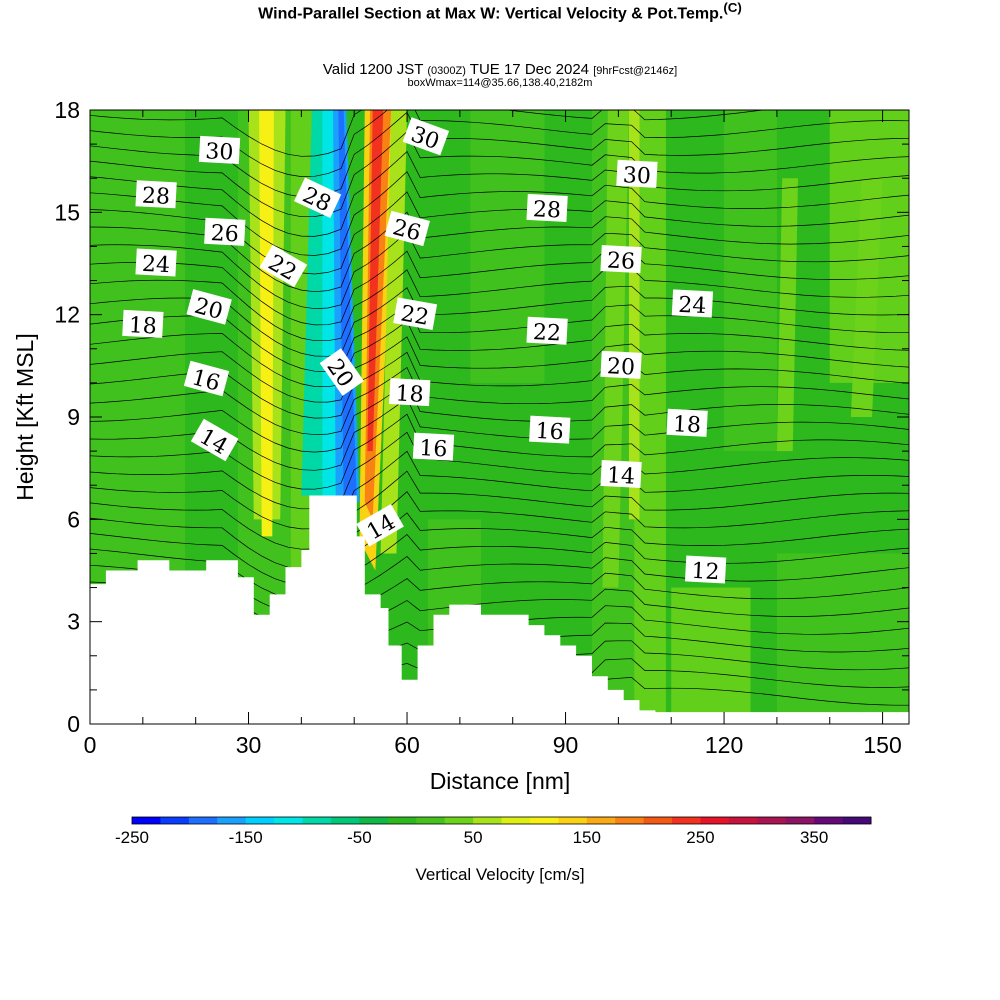 The width and height of the screenshot is (1000, 1000). I want to click on colorbar-label: Vertical Velocity [cm/s], so click(499, 874).